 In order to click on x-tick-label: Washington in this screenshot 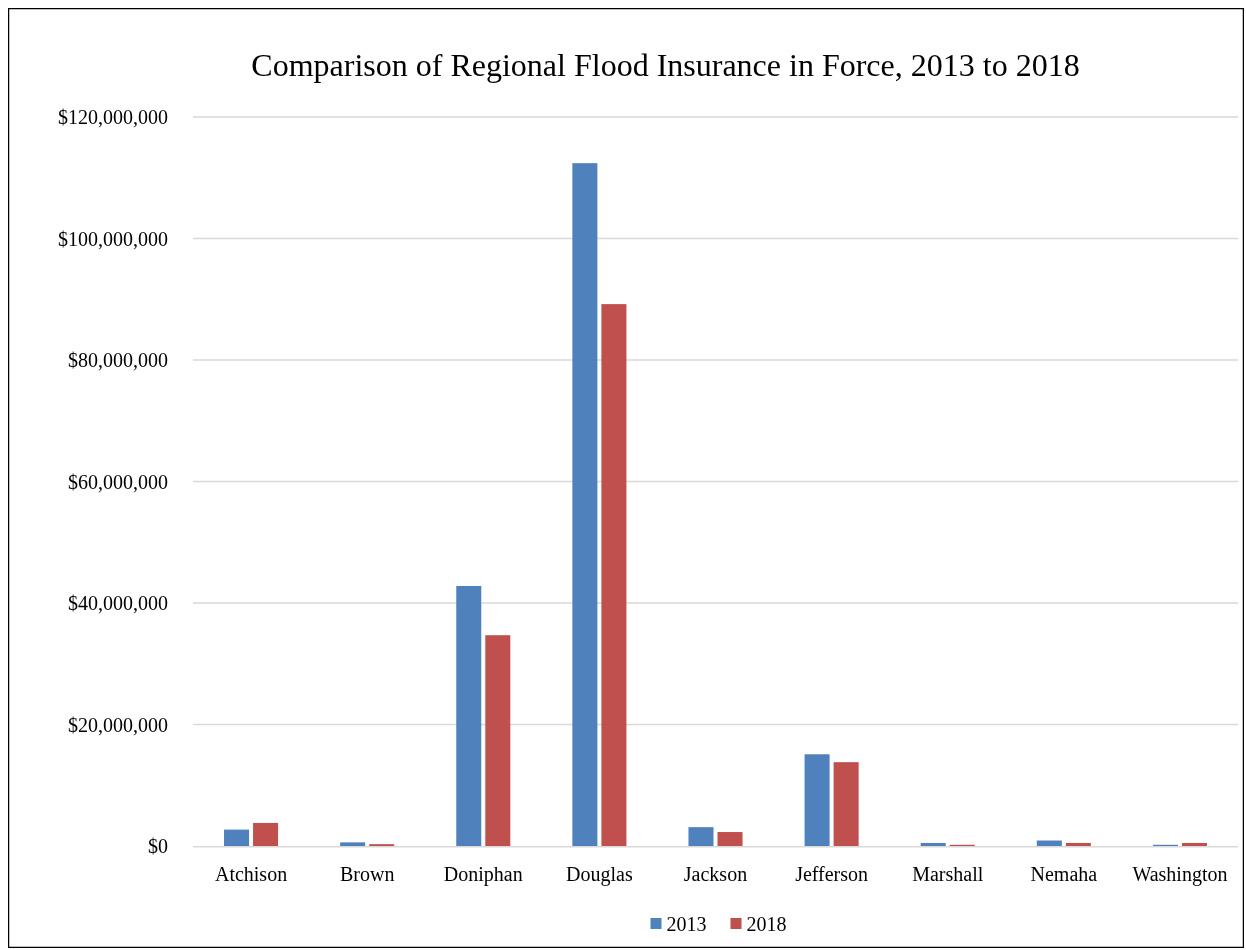, I will do `click(1180, 874)`.